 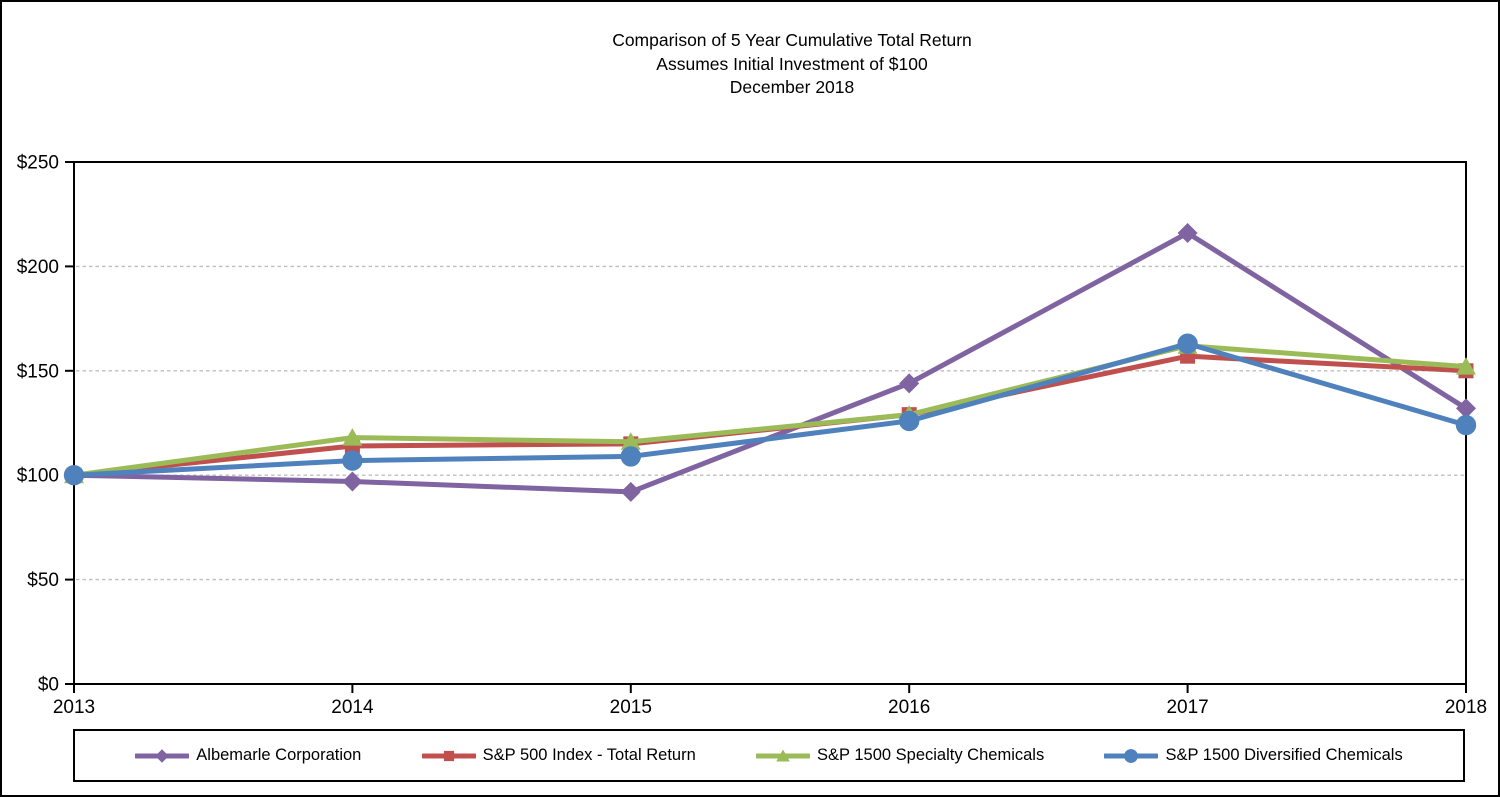 I want to click on marker-s-p-1500-diversified-chemicals-2017, so click(x=1187, y=343).